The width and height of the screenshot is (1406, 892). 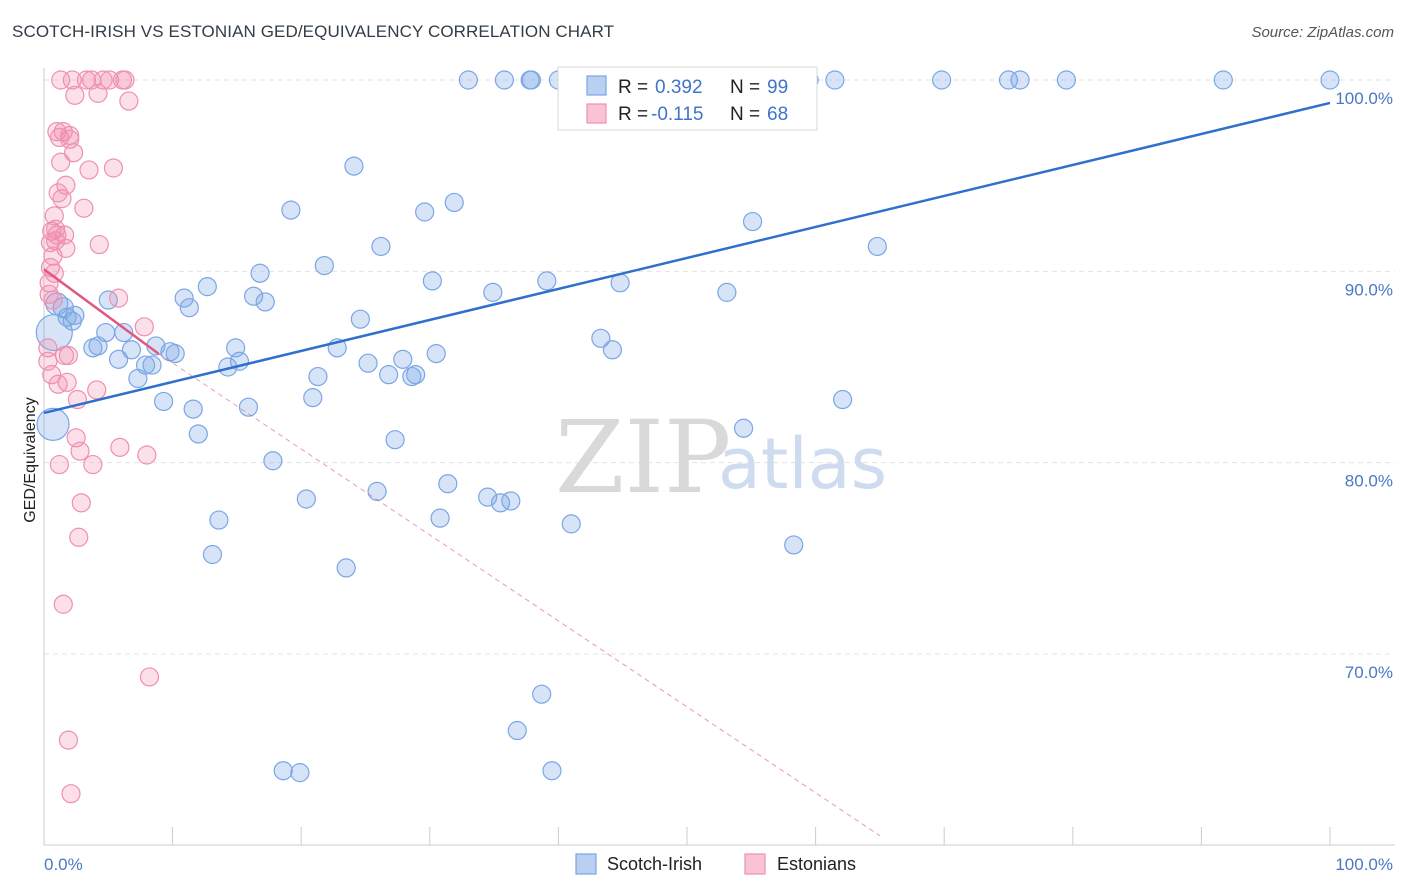 I want to click on legend-n-label-2: N =, so click(x=745, y=114).